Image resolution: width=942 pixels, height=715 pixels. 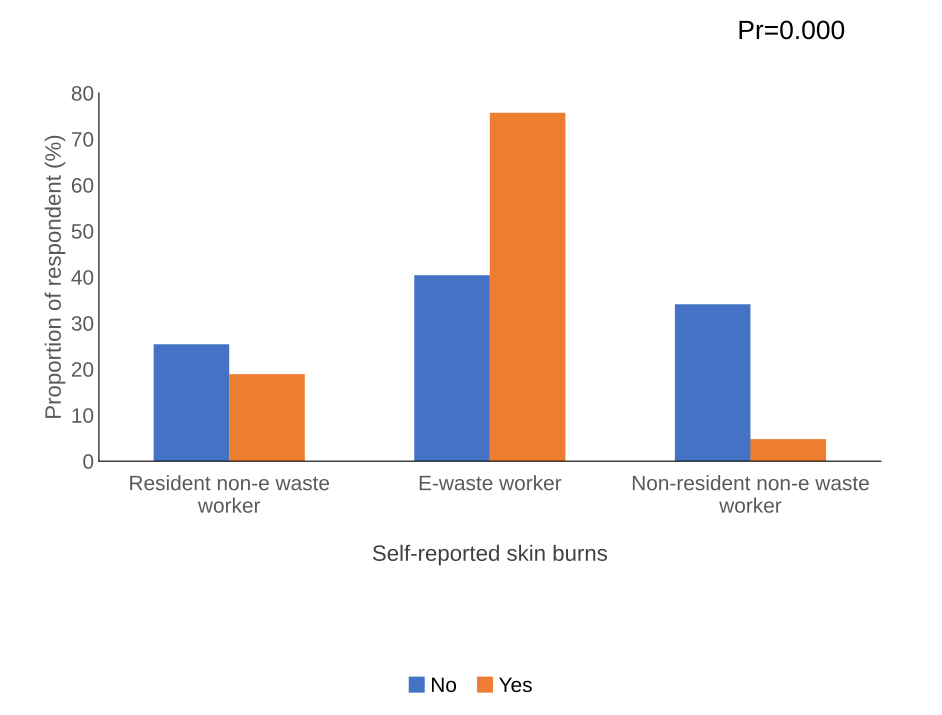 I want to click on y-tick-label: 30, so click(x=83, y=323).